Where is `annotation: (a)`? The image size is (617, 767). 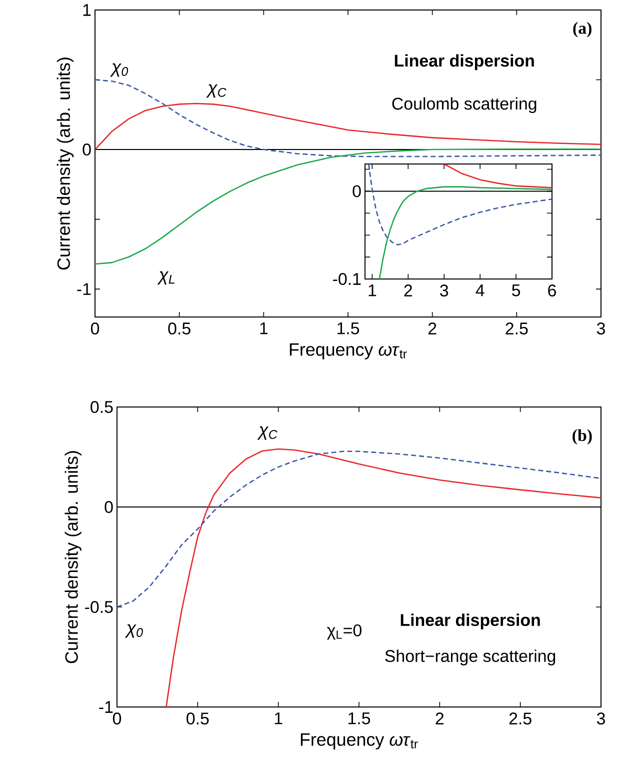
annotation: (a) is located at coordinates (582, 30).